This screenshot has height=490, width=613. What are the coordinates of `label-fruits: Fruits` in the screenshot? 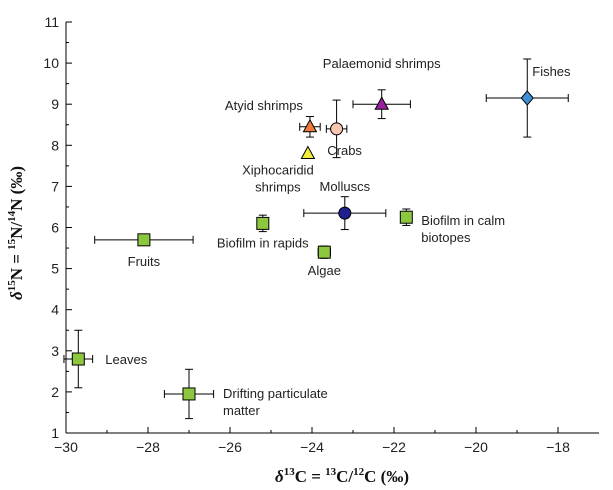 It's located at (144, 261).